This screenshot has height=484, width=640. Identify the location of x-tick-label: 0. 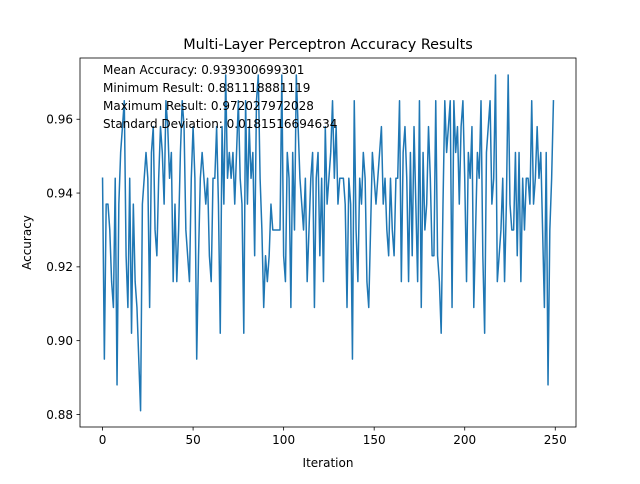
(103, 440).